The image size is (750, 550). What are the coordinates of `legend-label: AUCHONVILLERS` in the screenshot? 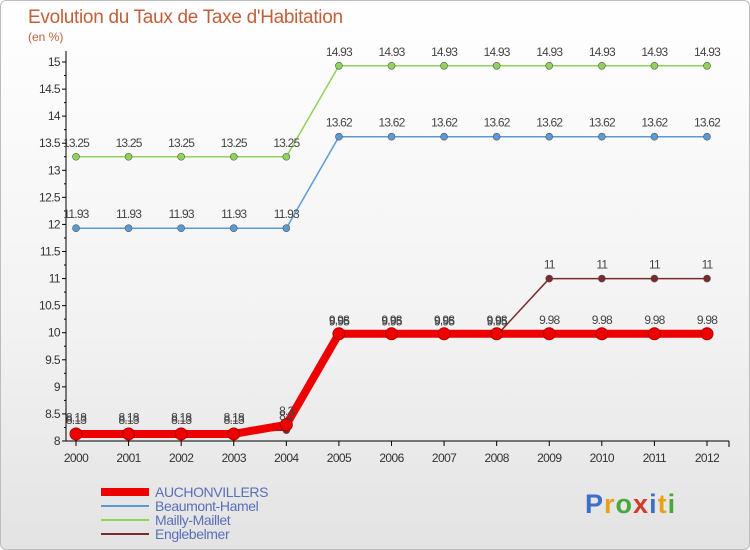 It's located at (212, 492).